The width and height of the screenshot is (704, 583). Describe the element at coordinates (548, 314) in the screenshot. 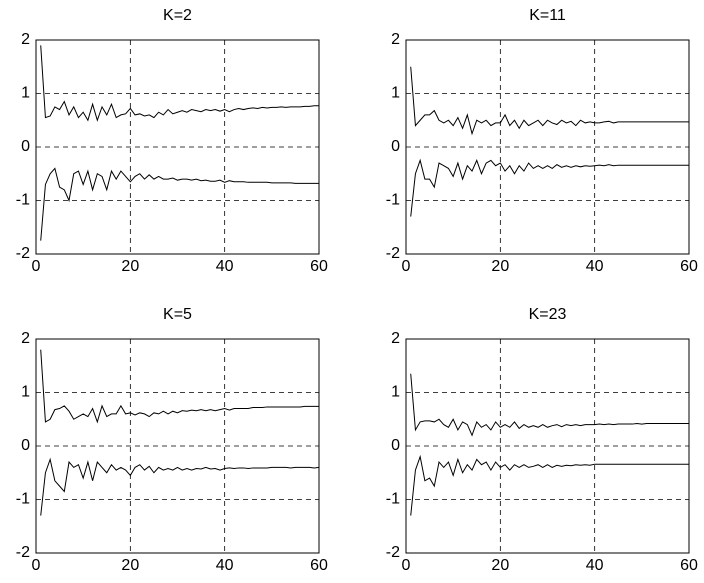

I see `panel-title: K=23` at that location.